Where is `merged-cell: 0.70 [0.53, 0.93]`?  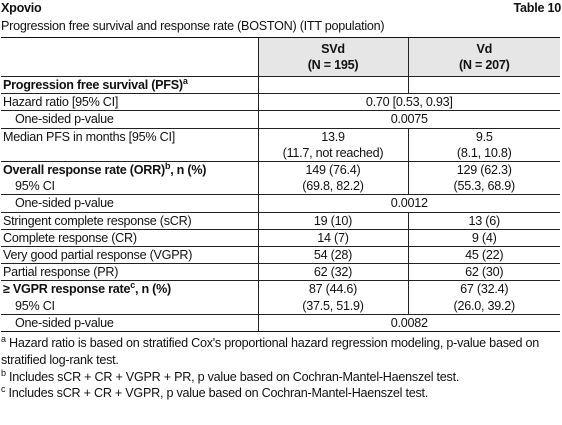
merged-cell: 0.70 [0.53, 0.93] is located at coordinates (408, 102).